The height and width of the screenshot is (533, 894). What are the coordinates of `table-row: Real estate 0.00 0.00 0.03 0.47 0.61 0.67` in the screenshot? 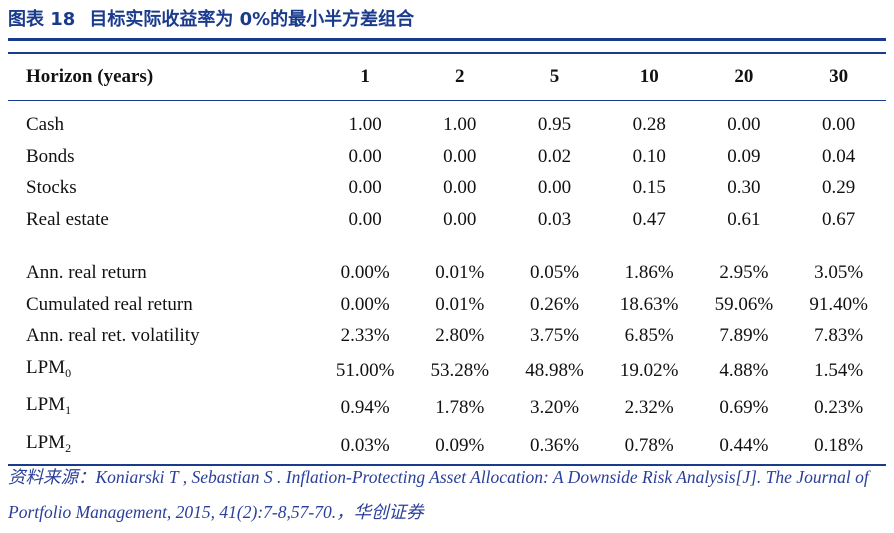 It's located at (447, 220).